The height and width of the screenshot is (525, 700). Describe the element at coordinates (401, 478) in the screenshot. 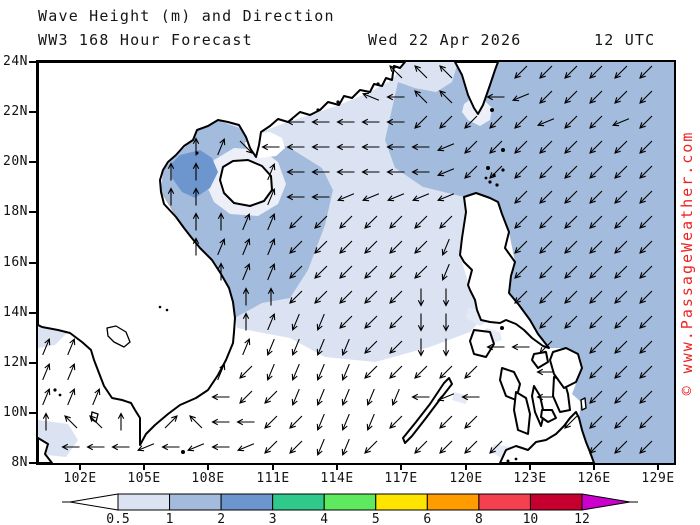

I see `lon-label: 117E` at that location.